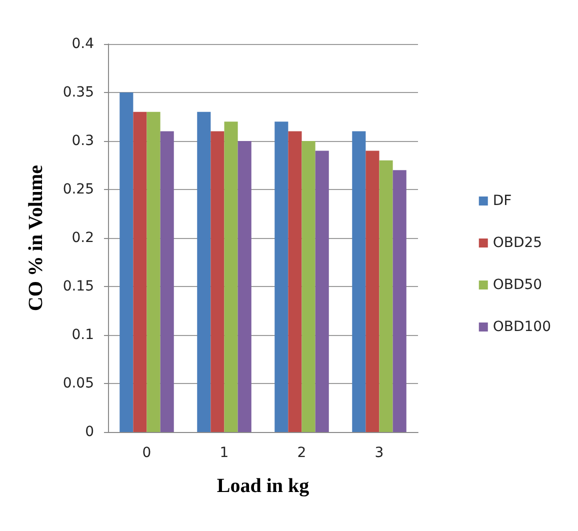 This screenshot has width=578, height=531. I want to click on x-tick-label: 2, so click(301, 453).